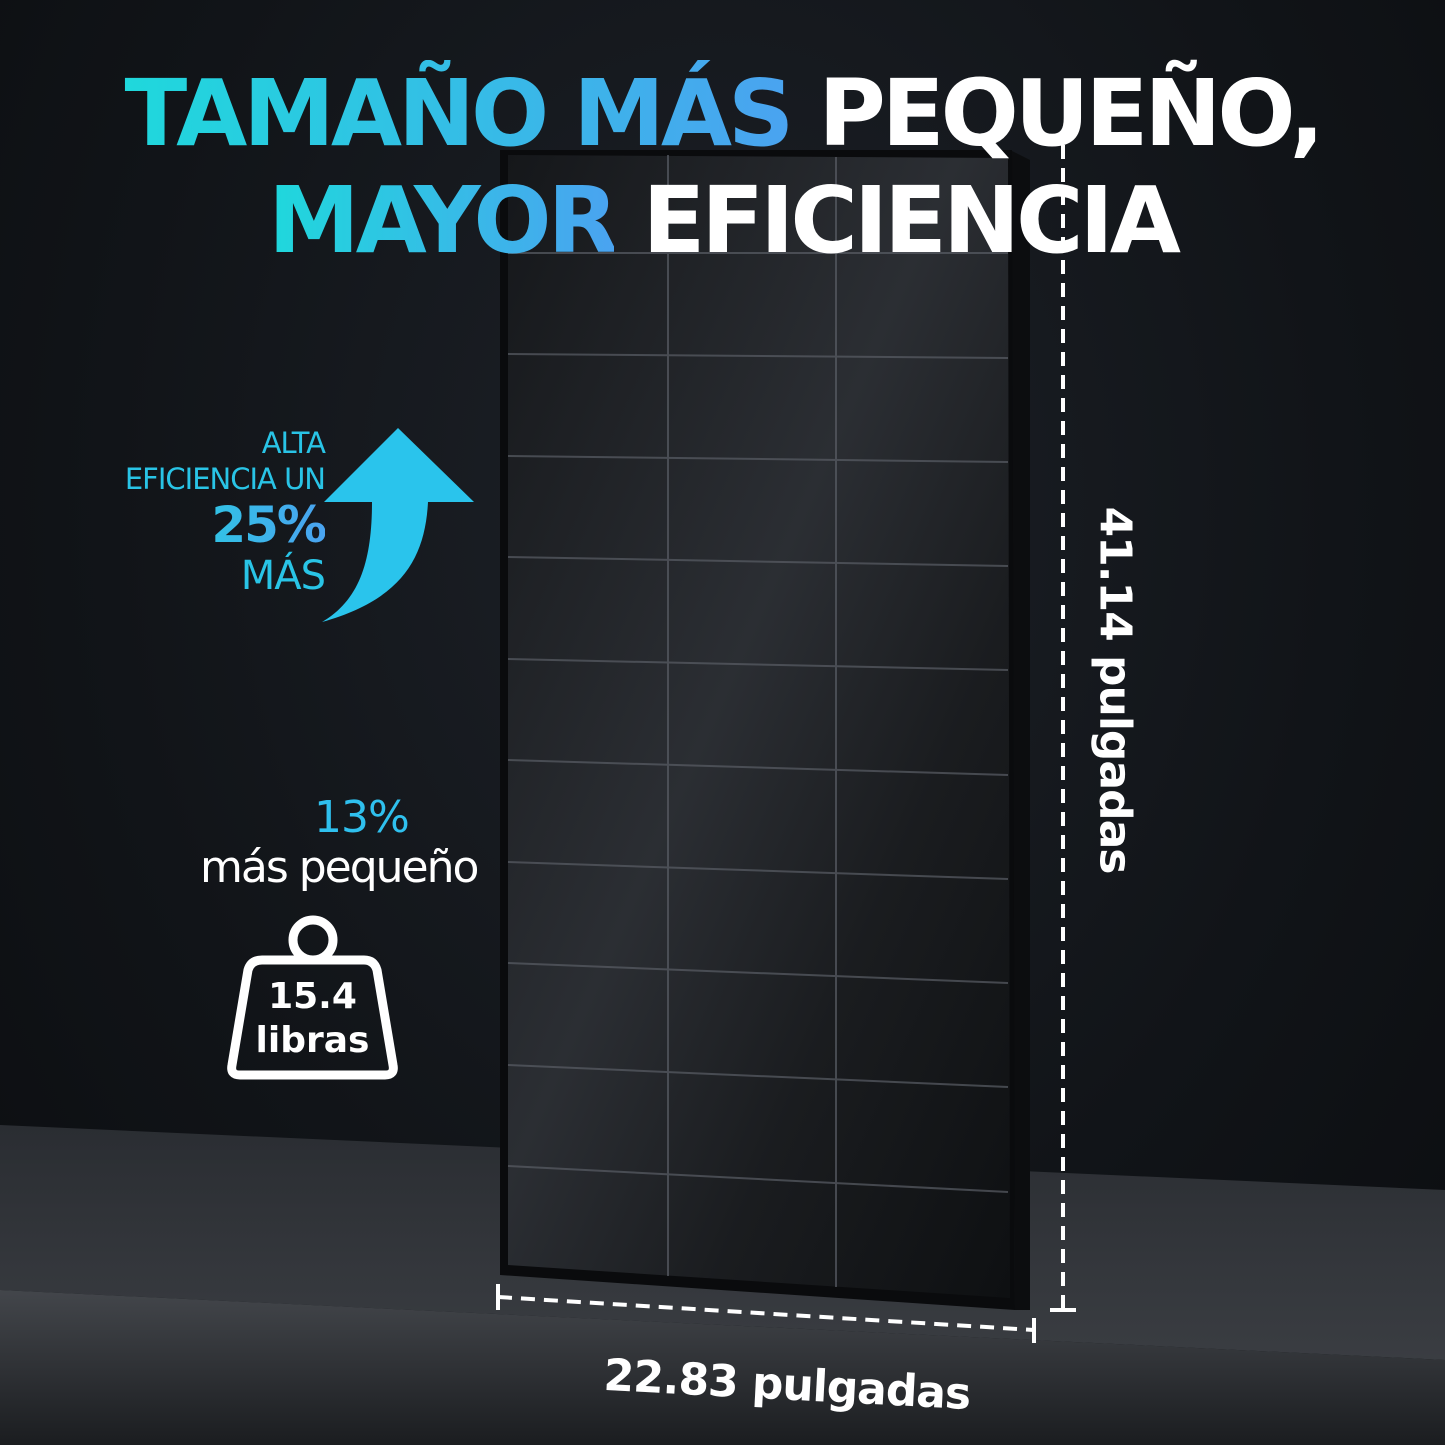  I want to click on size-label: más pequeño, so click(339, 867).